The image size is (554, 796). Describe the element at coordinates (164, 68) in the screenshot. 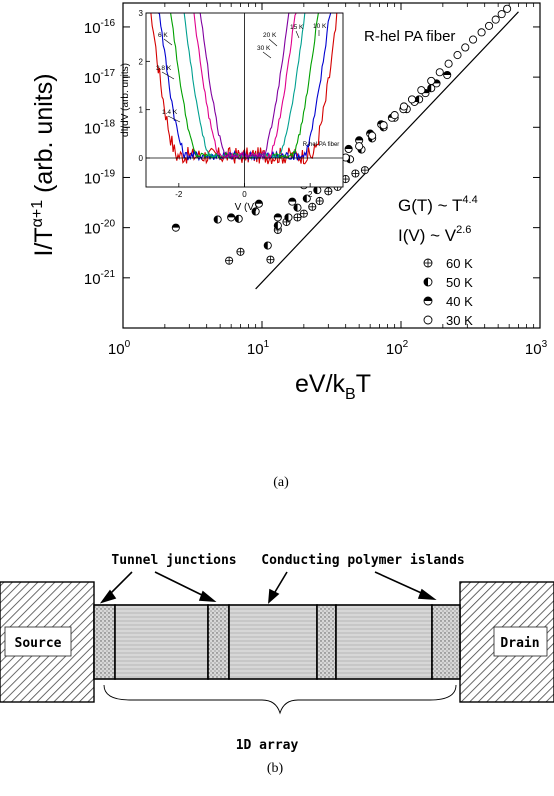

I see `inset-temp-label-1: 3.8 K` at that location.